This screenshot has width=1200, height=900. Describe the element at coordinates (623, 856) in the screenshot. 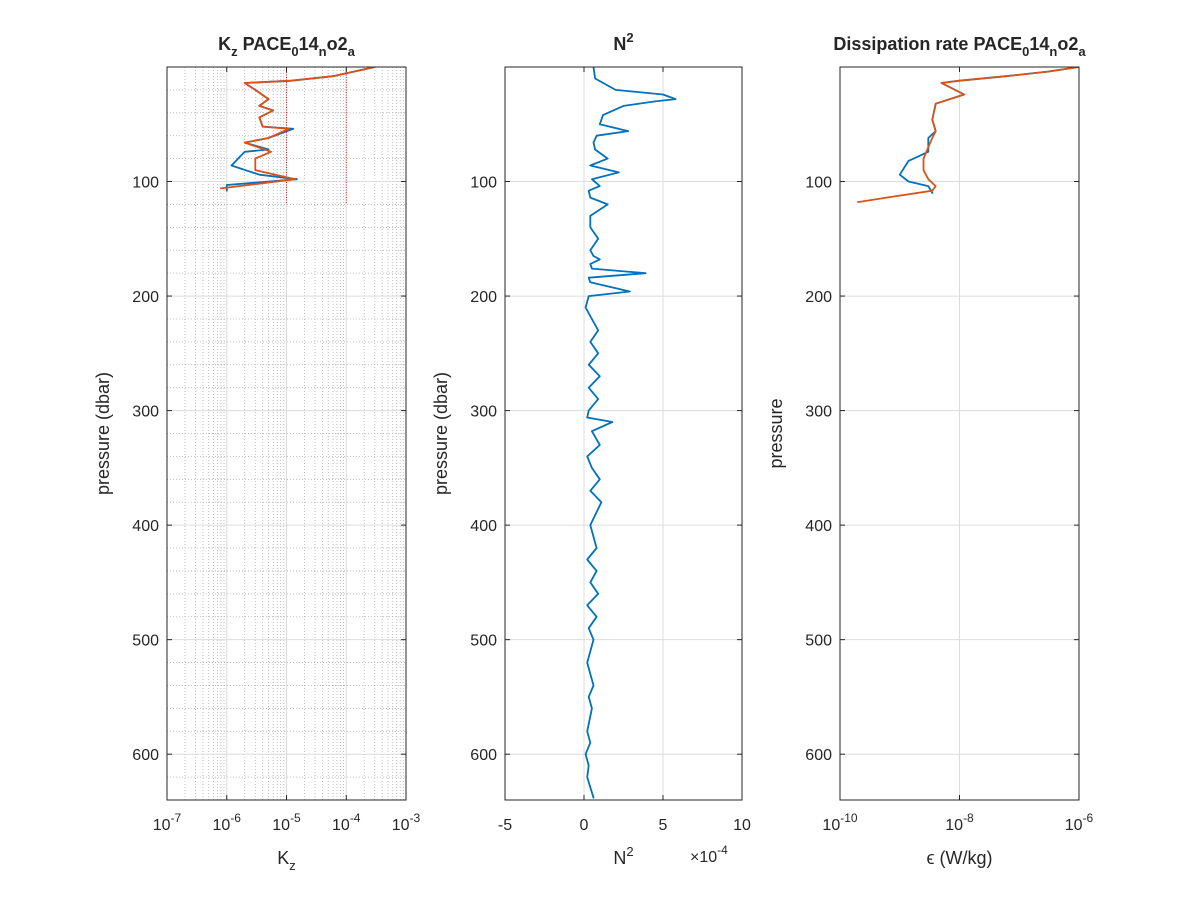

I see `x-axis-label: N2` at that location.